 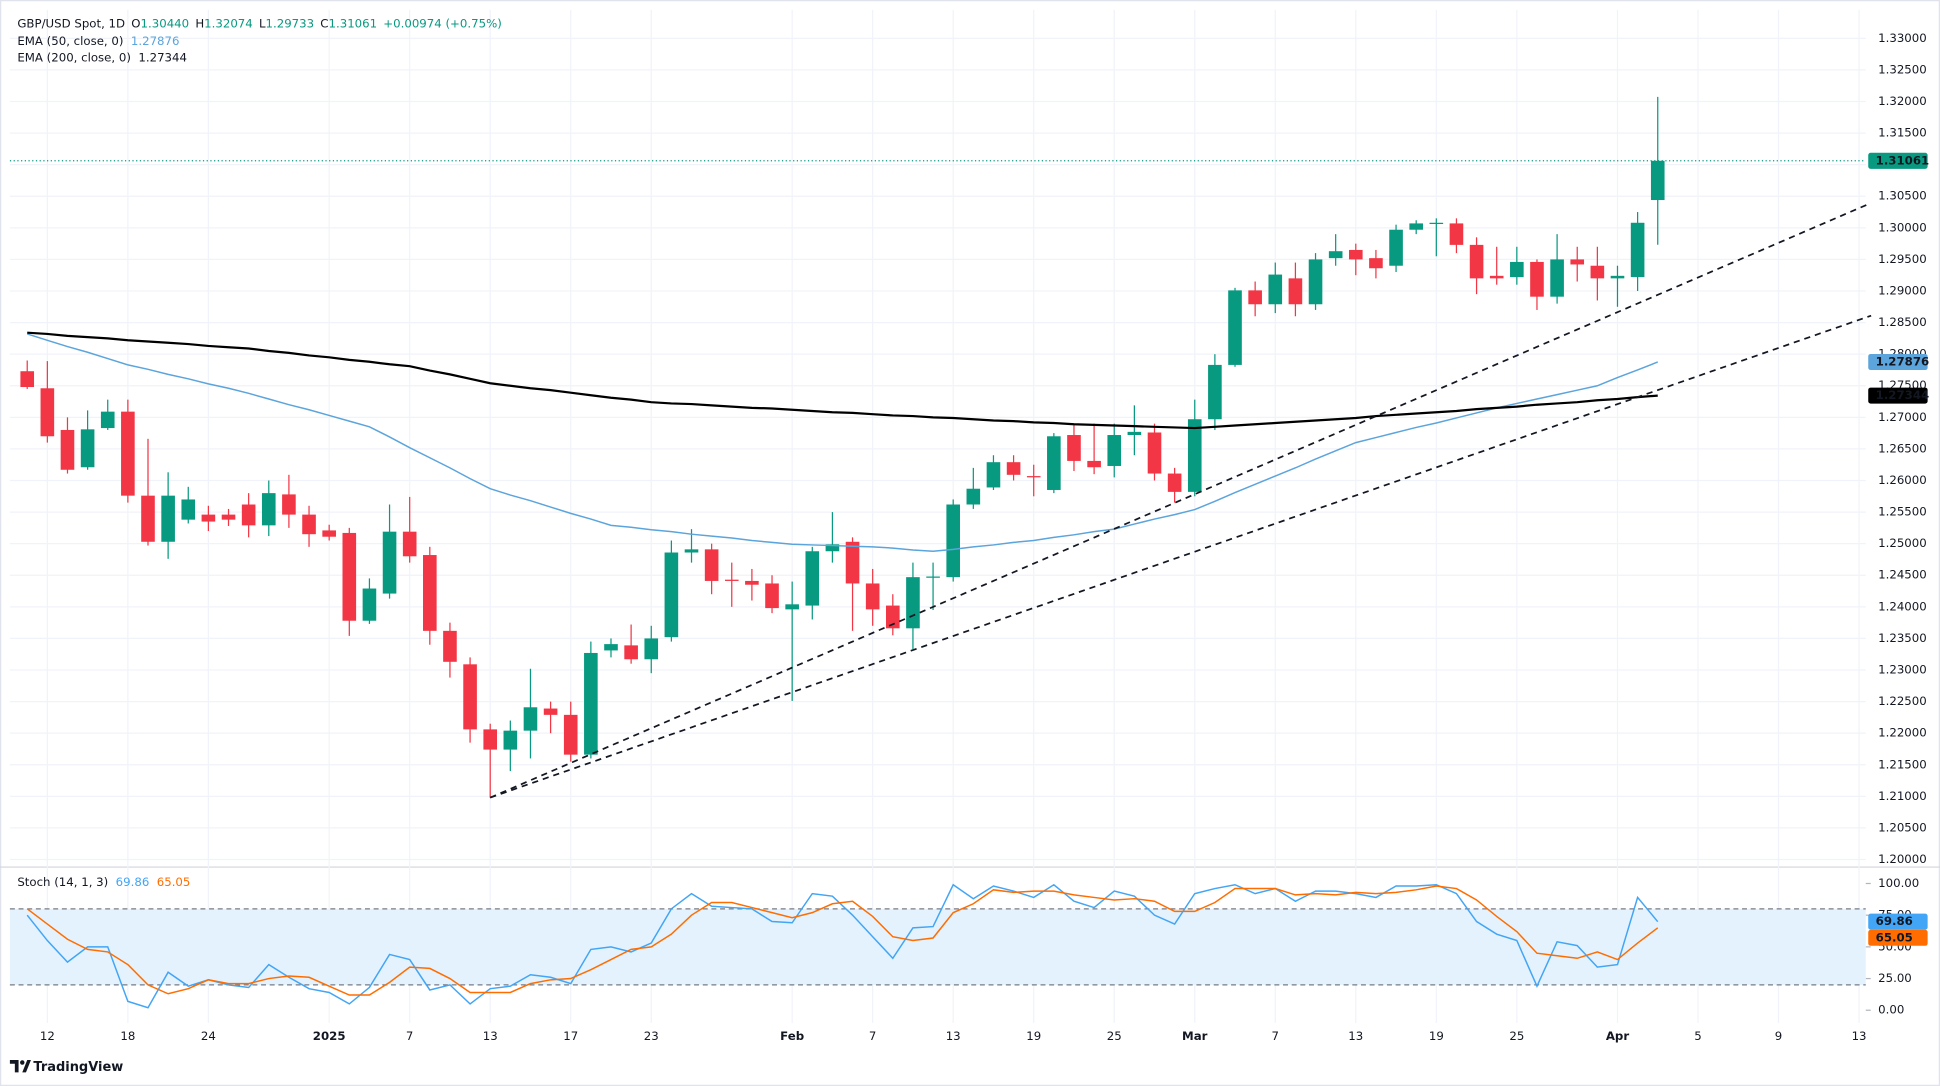 I want to click on x-tick-label: 9, so click(x=1778, y=1036).